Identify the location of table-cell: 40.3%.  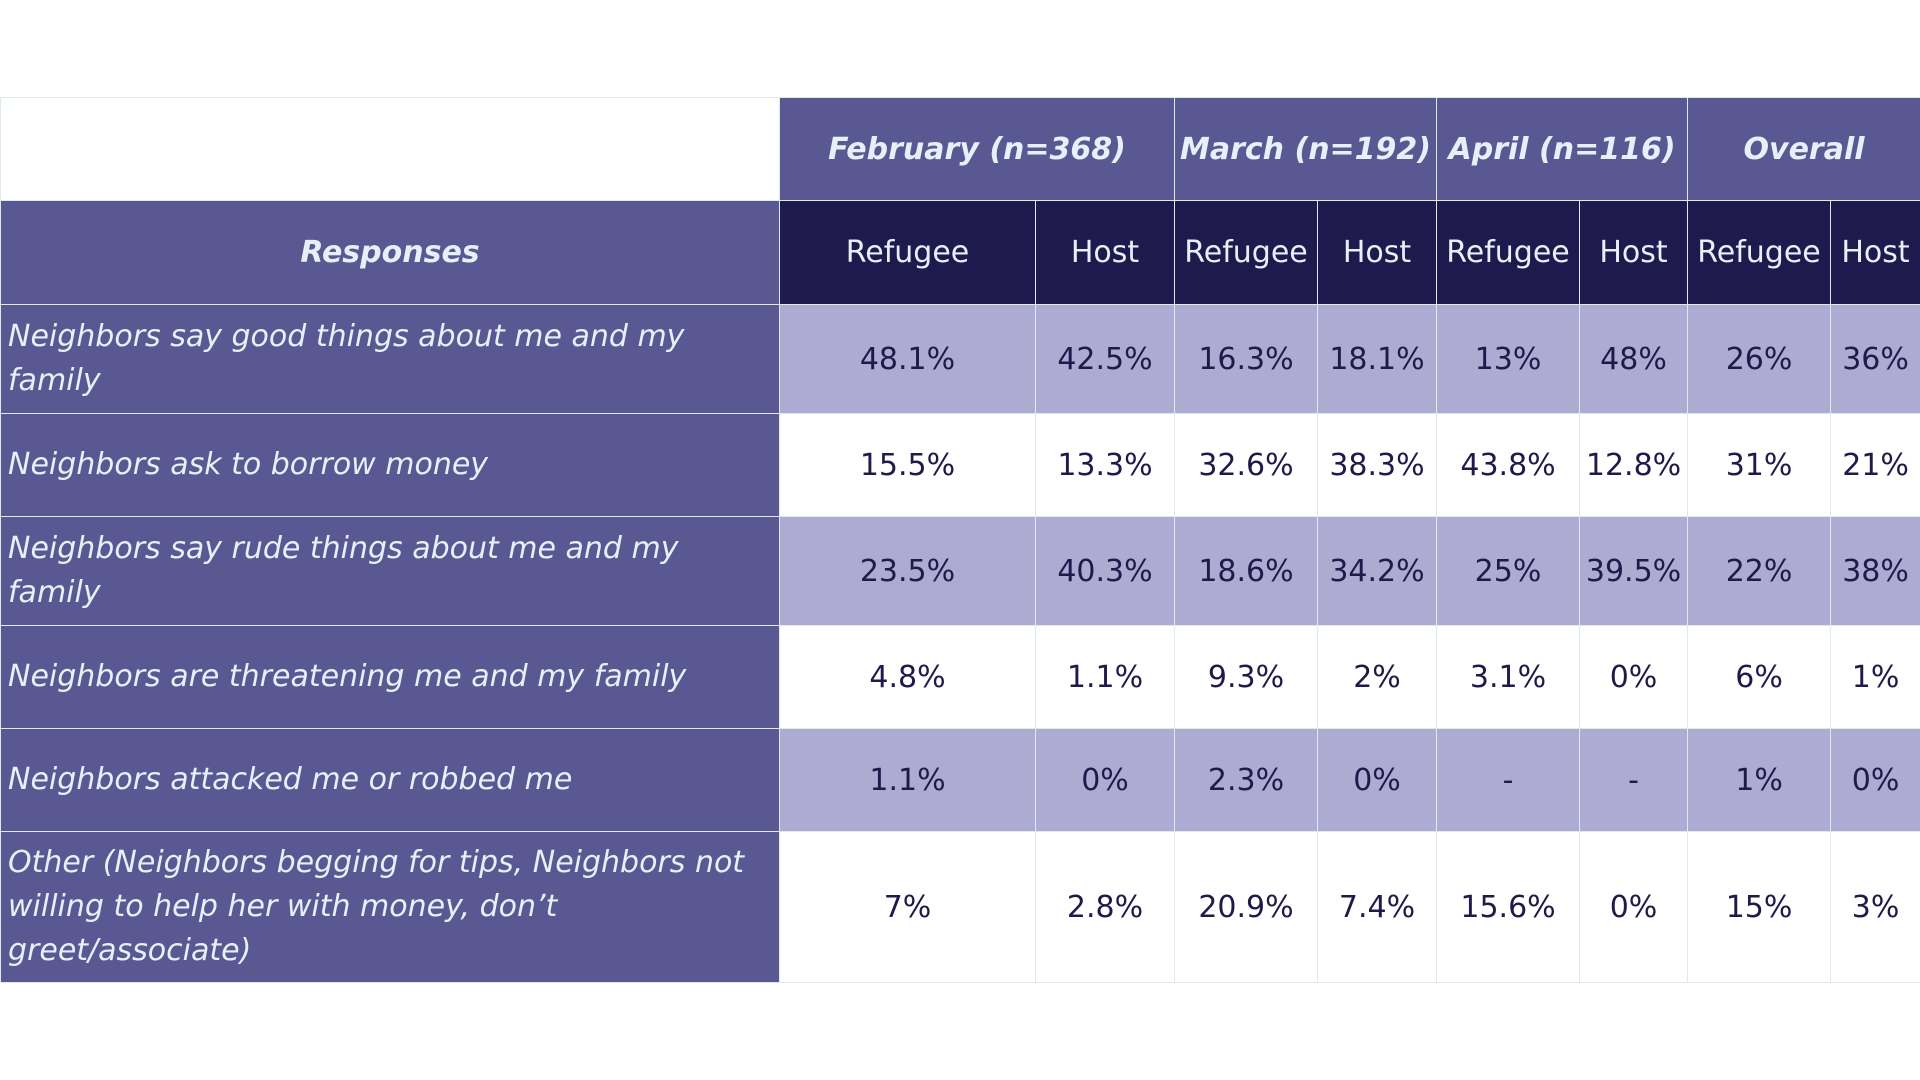
(1105, 571).